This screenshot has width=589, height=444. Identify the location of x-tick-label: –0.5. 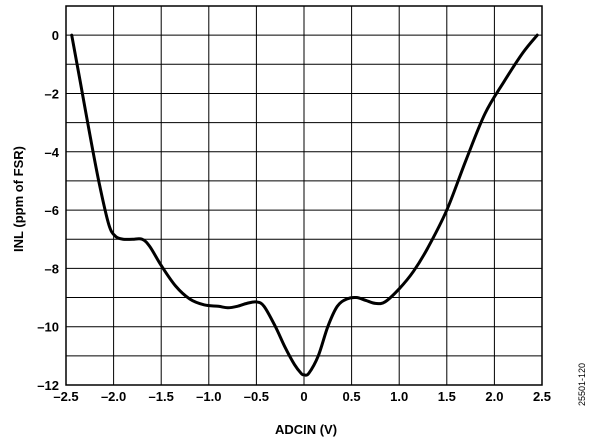
(256, 396).